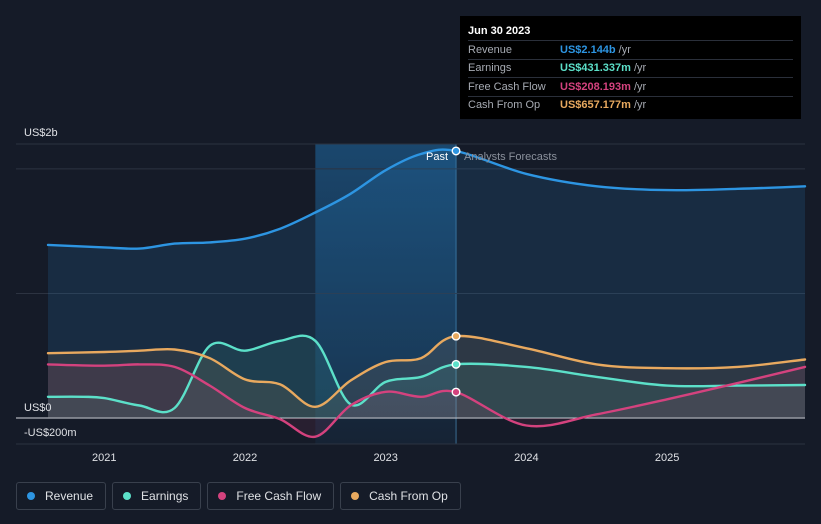 This screenshot has width=821, height=524. Describe the element at coordinates (104, 458) in the screenshot. I see `x-axis-tick-label: 2021` at that location.